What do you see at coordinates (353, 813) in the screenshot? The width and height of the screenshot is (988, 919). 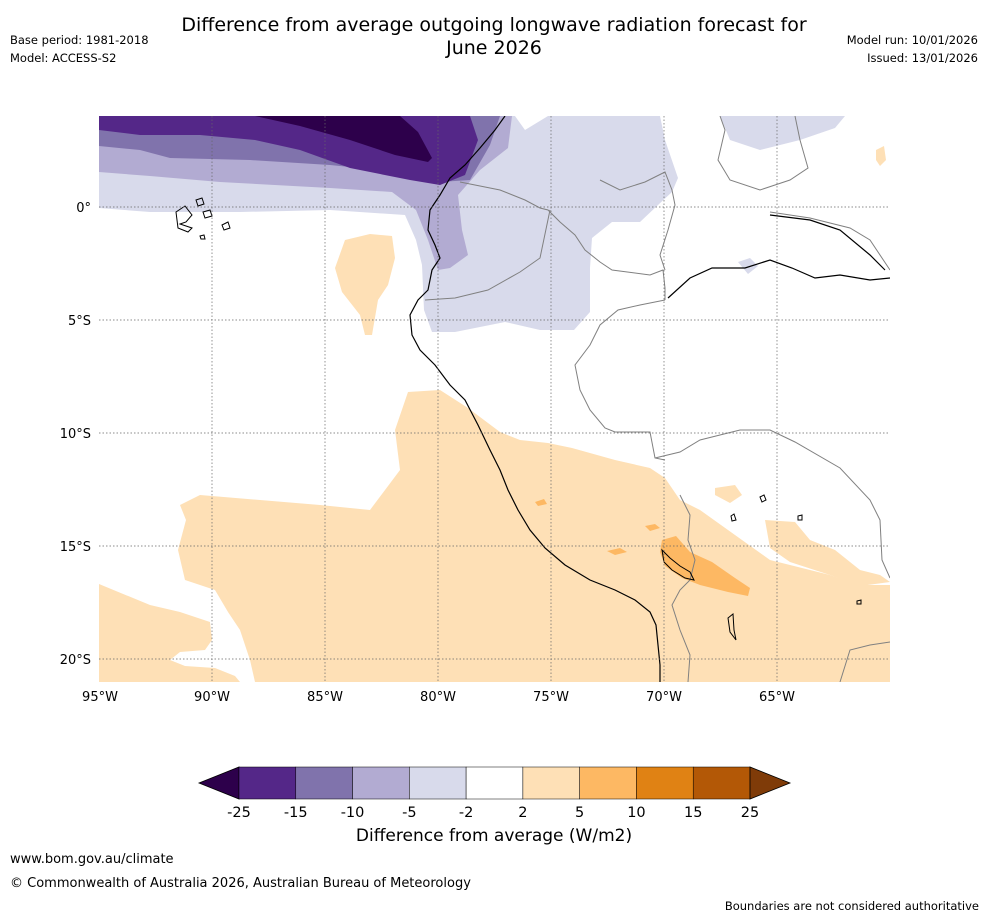 I see `colorbar-tick-label: -10` at bounding box center [353, 813].